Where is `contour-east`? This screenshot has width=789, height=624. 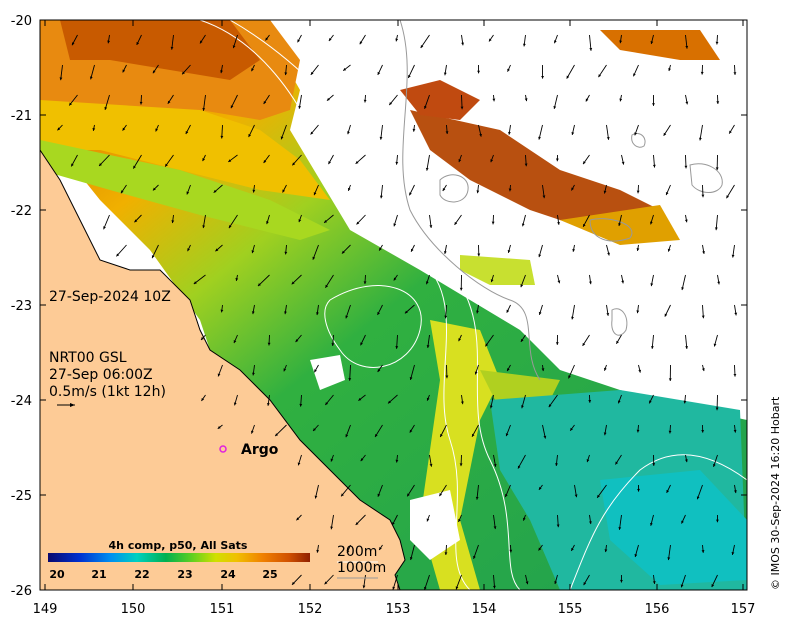 contour-east is located at coordinates (658, 522).